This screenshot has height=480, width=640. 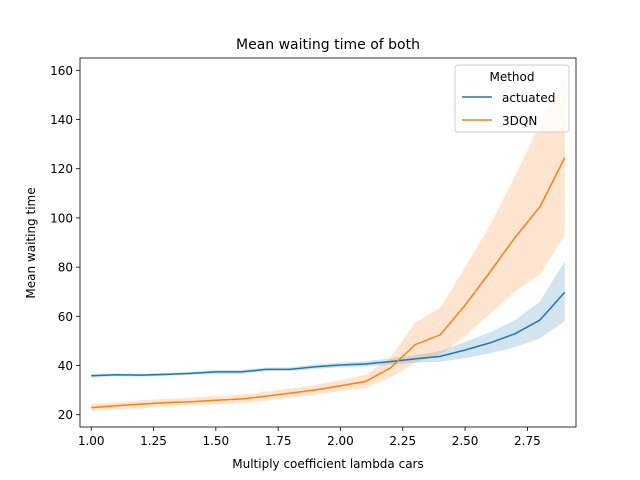 What do you see at coordinates (528, 98) in the screenshot?
I see `legend-label-actuated: actuated` at bounding box center [528, 98].